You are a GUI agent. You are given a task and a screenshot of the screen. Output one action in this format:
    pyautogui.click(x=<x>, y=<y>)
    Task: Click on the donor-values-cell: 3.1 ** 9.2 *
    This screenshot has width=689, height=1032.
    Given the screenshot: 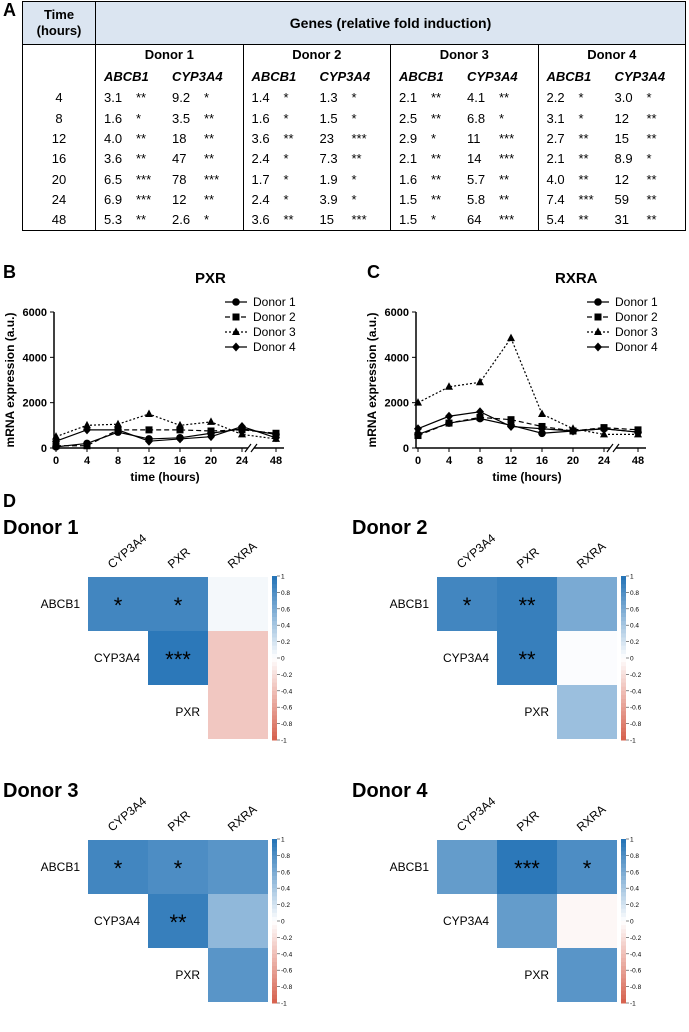 What is the action you would take?
    pyautogui.click(x=169, y=97)
    